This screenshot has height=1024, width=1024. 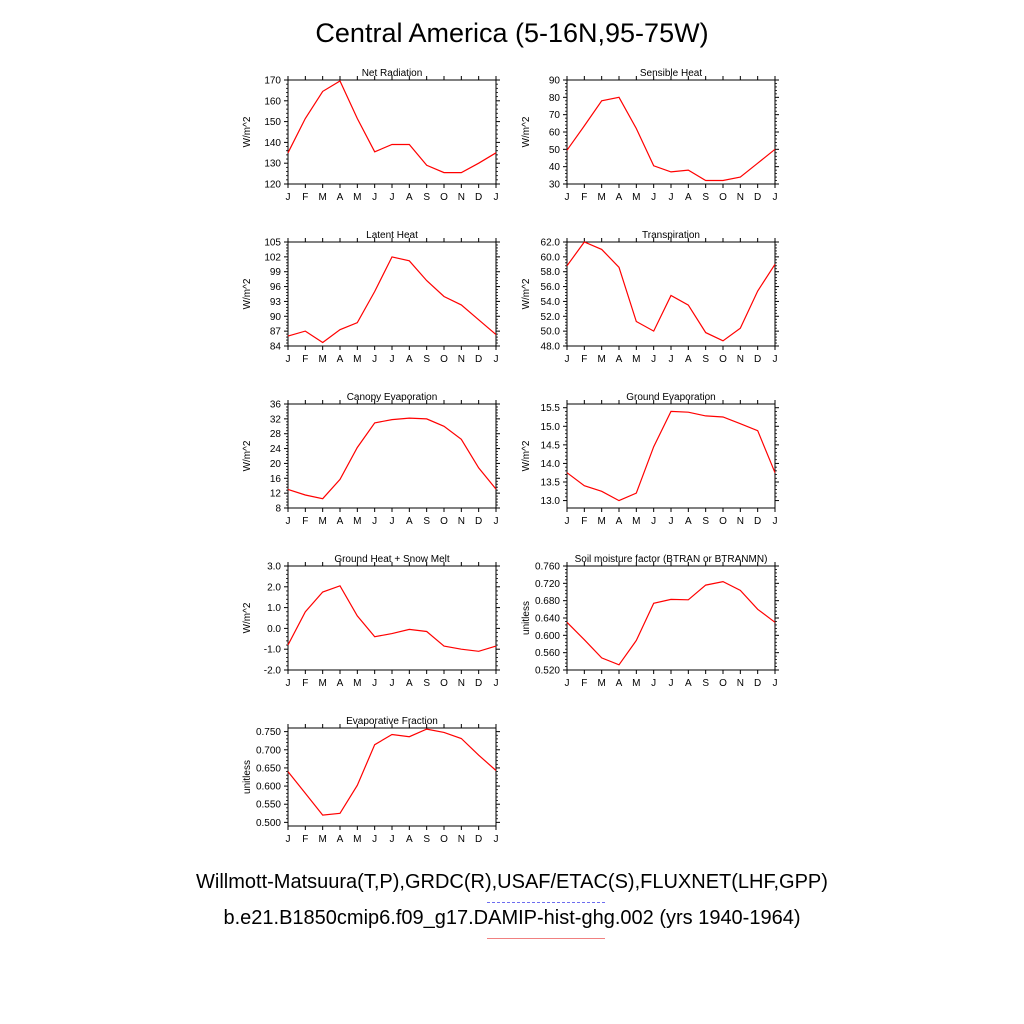 I want to click on panel-title: Evaporative Fraction, so click(x=392, y=721).